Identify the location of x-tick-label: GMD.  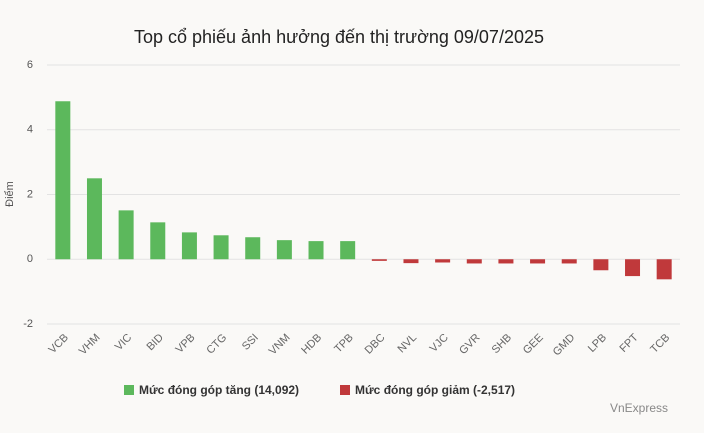
(564, 345).